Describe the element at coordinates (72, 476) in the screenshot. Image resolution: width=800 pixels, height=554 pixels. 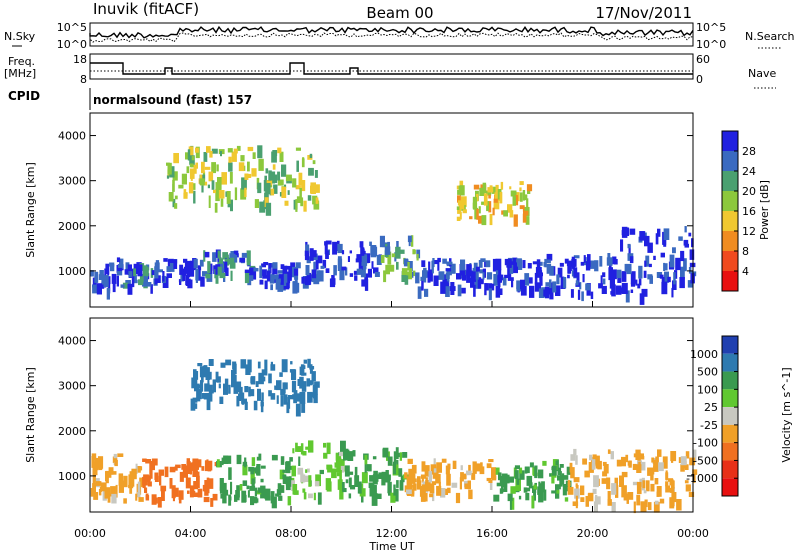
I see `y-tick-label: 1000` at that location.